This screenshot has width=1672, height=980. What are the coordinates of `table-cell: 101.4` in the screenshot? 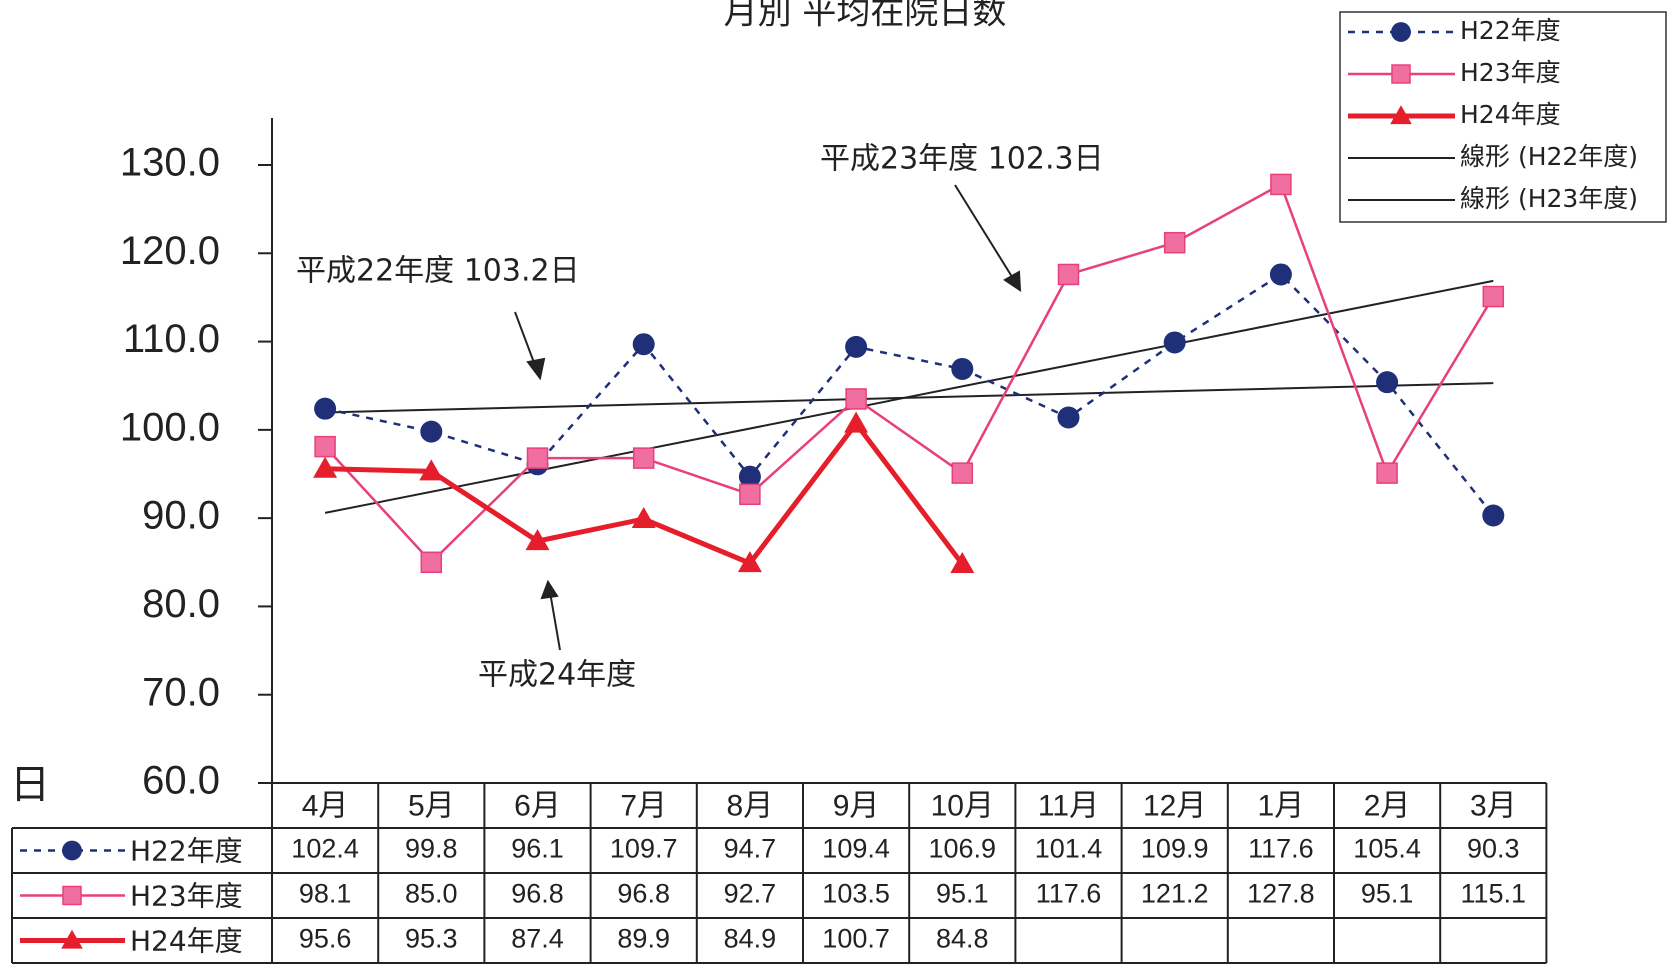 It's located at (1069, 849).